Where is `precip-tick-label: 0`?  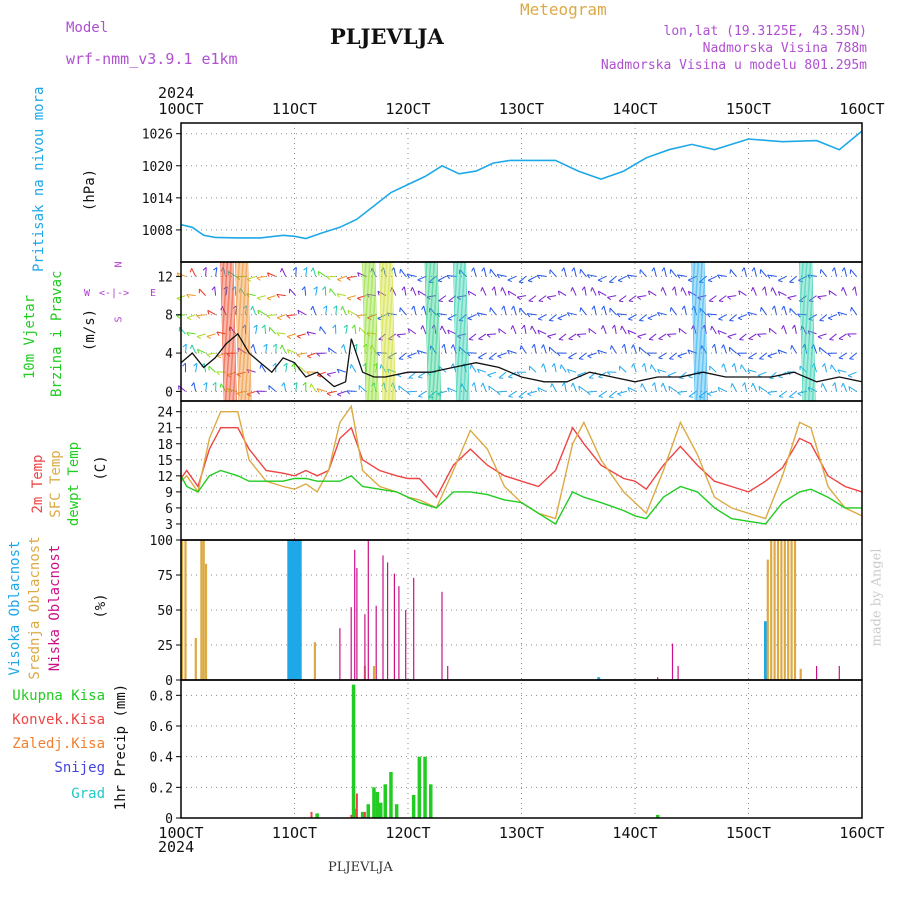 precip-tick-label: 0 is located at coordinates (169, 819).